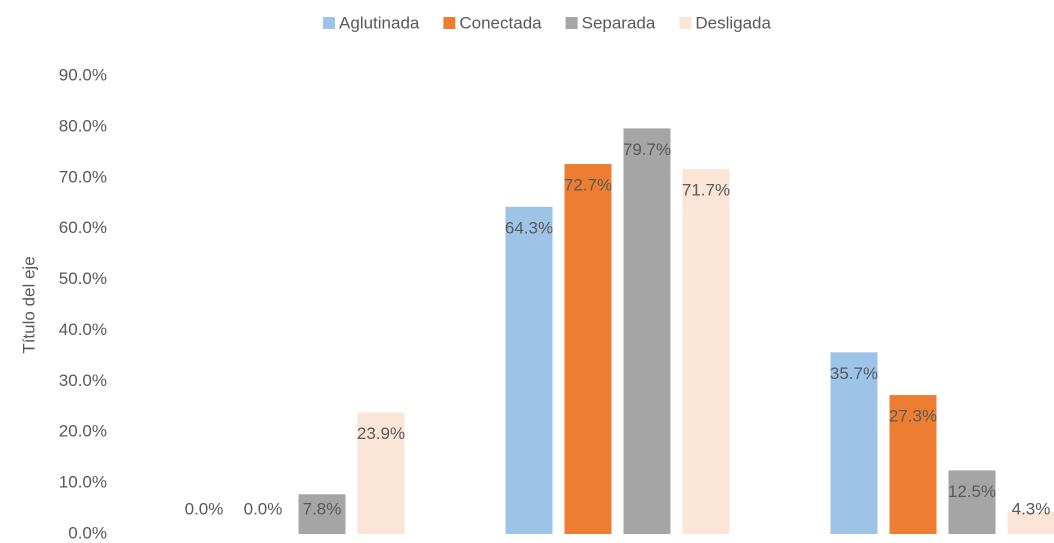 This screenshot has height=543, width=1054. Describe the element at coordinates (83, 74) in the screenshot. I see `y-tick-label: 90.0%` at that location.